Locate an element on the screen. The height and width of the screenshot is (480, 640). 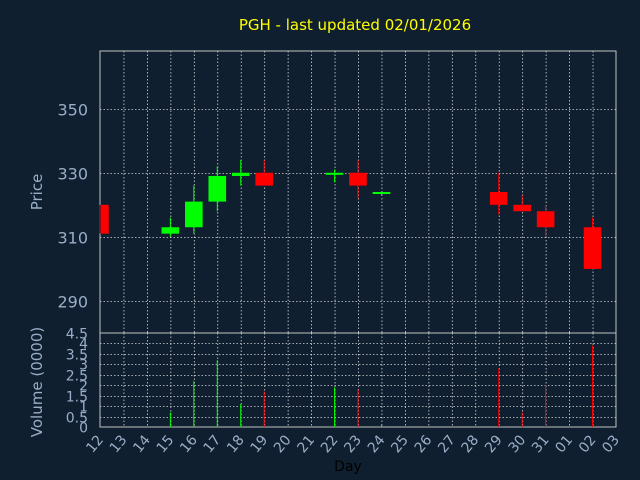
x-tick-label: 28 is located at coordinates (471, 444).